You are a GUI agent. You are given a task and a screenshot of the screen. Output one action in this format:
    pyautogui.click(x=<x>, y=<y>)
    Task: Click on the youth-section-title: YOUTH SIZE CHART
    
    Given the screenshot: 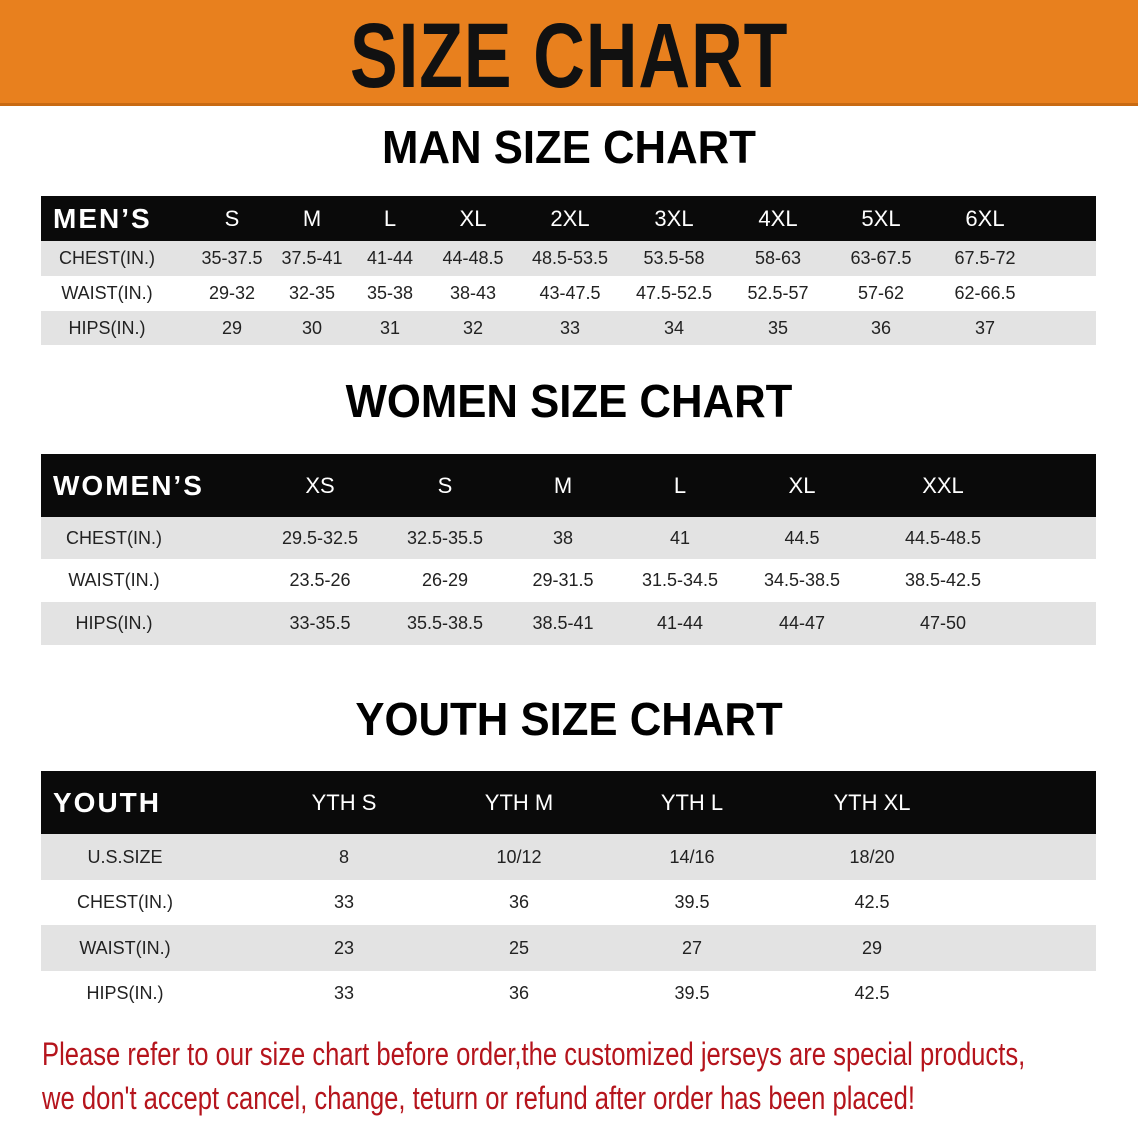 What is the action you would take?
    pyautogui.click(x=569, y=719)
    